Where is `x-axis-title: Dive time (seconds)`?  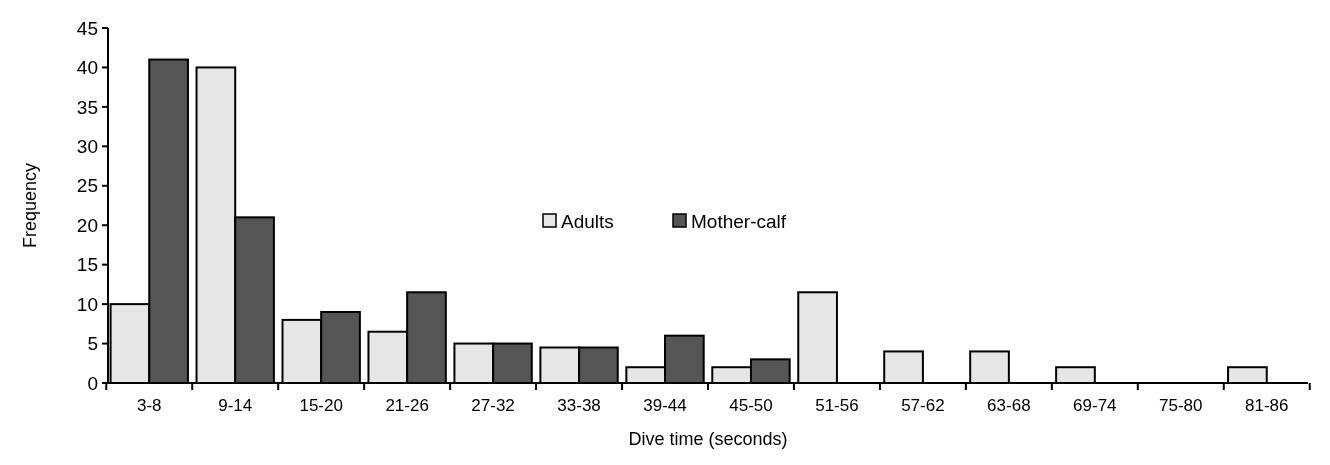 x-axis-title: Dive time (seconds) is located at coordinates (708, 439).